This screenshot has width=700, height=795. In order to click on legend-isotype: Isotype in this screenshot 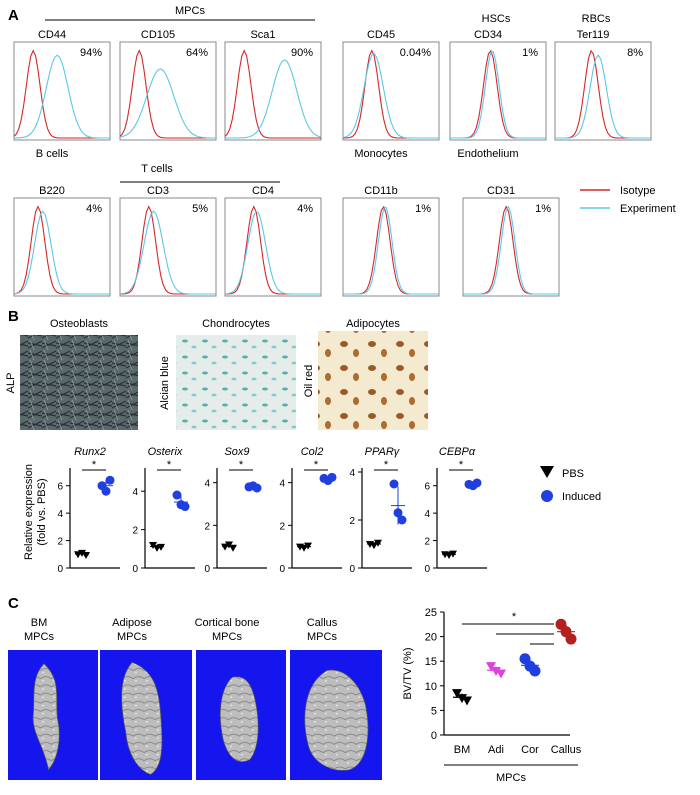, I will do `click(637, 191)`.